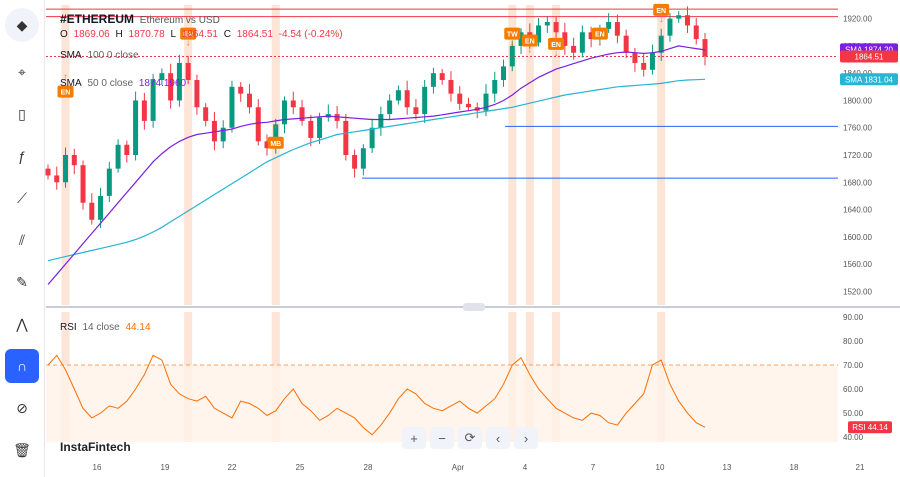 The width and height of the screenshot is (900, 477). Describe the element at coordinates (857, 182) in the screenshot. I see `price-axis-tick: 1680.00` at that location.